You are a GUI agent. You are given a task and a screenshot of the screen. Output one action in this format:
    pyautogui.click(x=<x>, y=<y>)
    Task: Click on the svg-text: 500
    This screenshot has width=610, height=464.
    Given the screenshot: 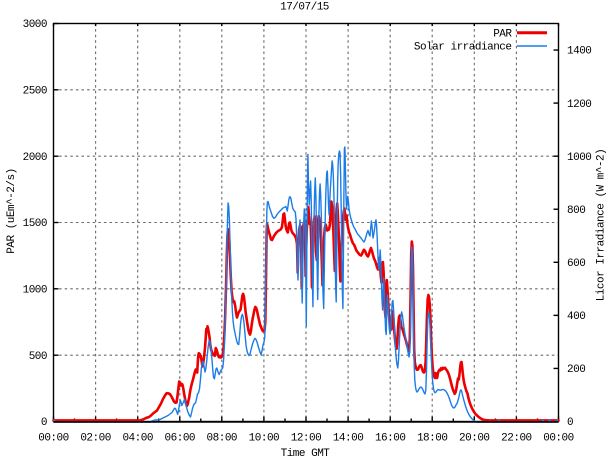 What is the action you would take?
    pyautogui.click(x=38, y=357)
    